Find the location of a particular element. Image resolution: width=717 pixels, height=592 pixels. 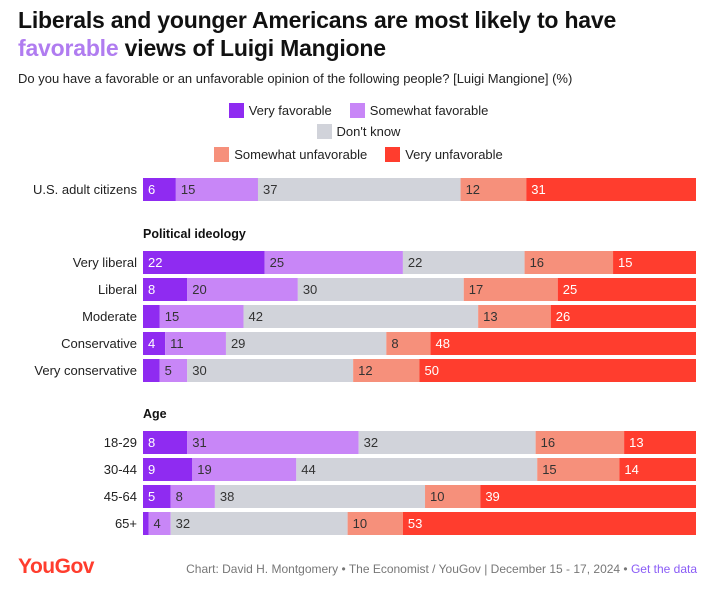

bar-value-very-conservative-dont-know: 30 is located at coordinates (199, 370).